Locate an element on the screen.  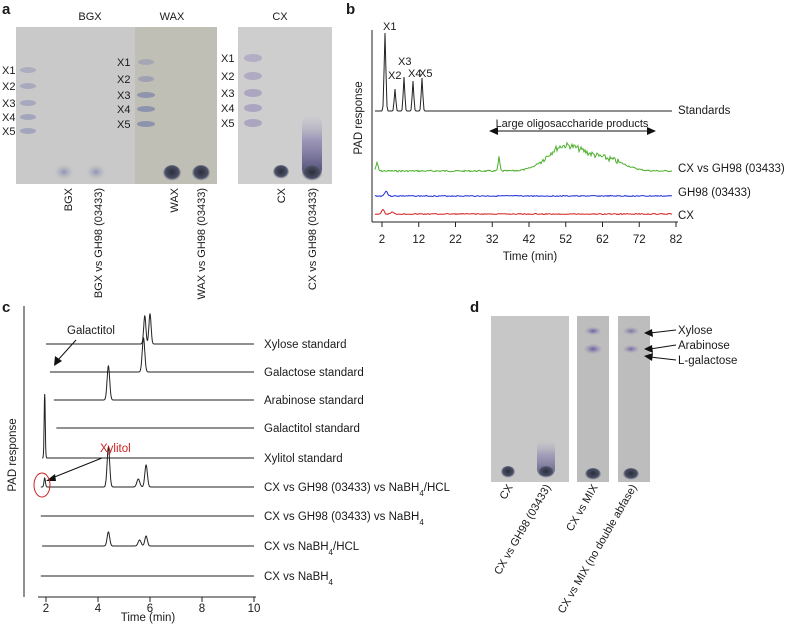
peak-label-x5: X5 is located at coordinates (425, 74).